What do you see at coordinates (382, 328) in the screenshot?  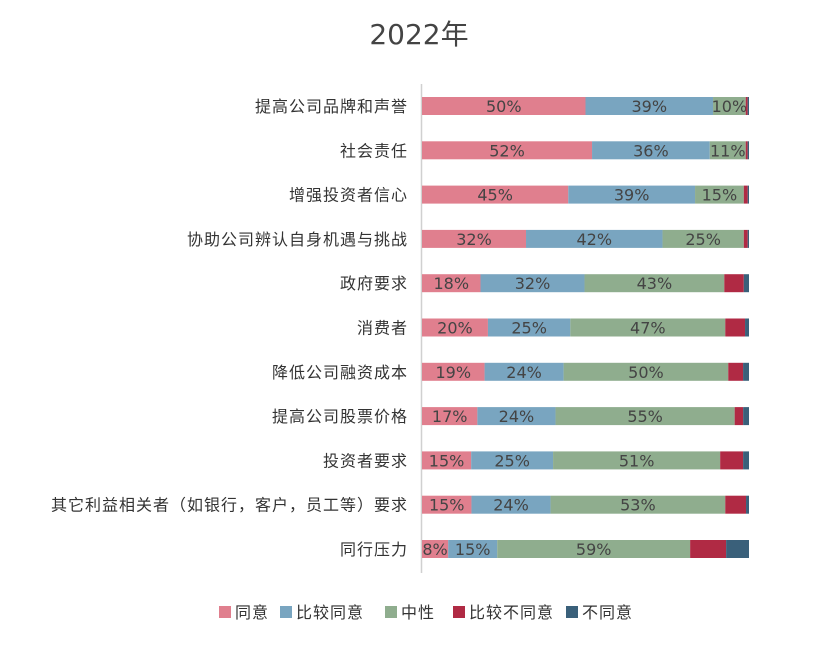 I see `category-label: 消费者` at bounding box center [382, 328].